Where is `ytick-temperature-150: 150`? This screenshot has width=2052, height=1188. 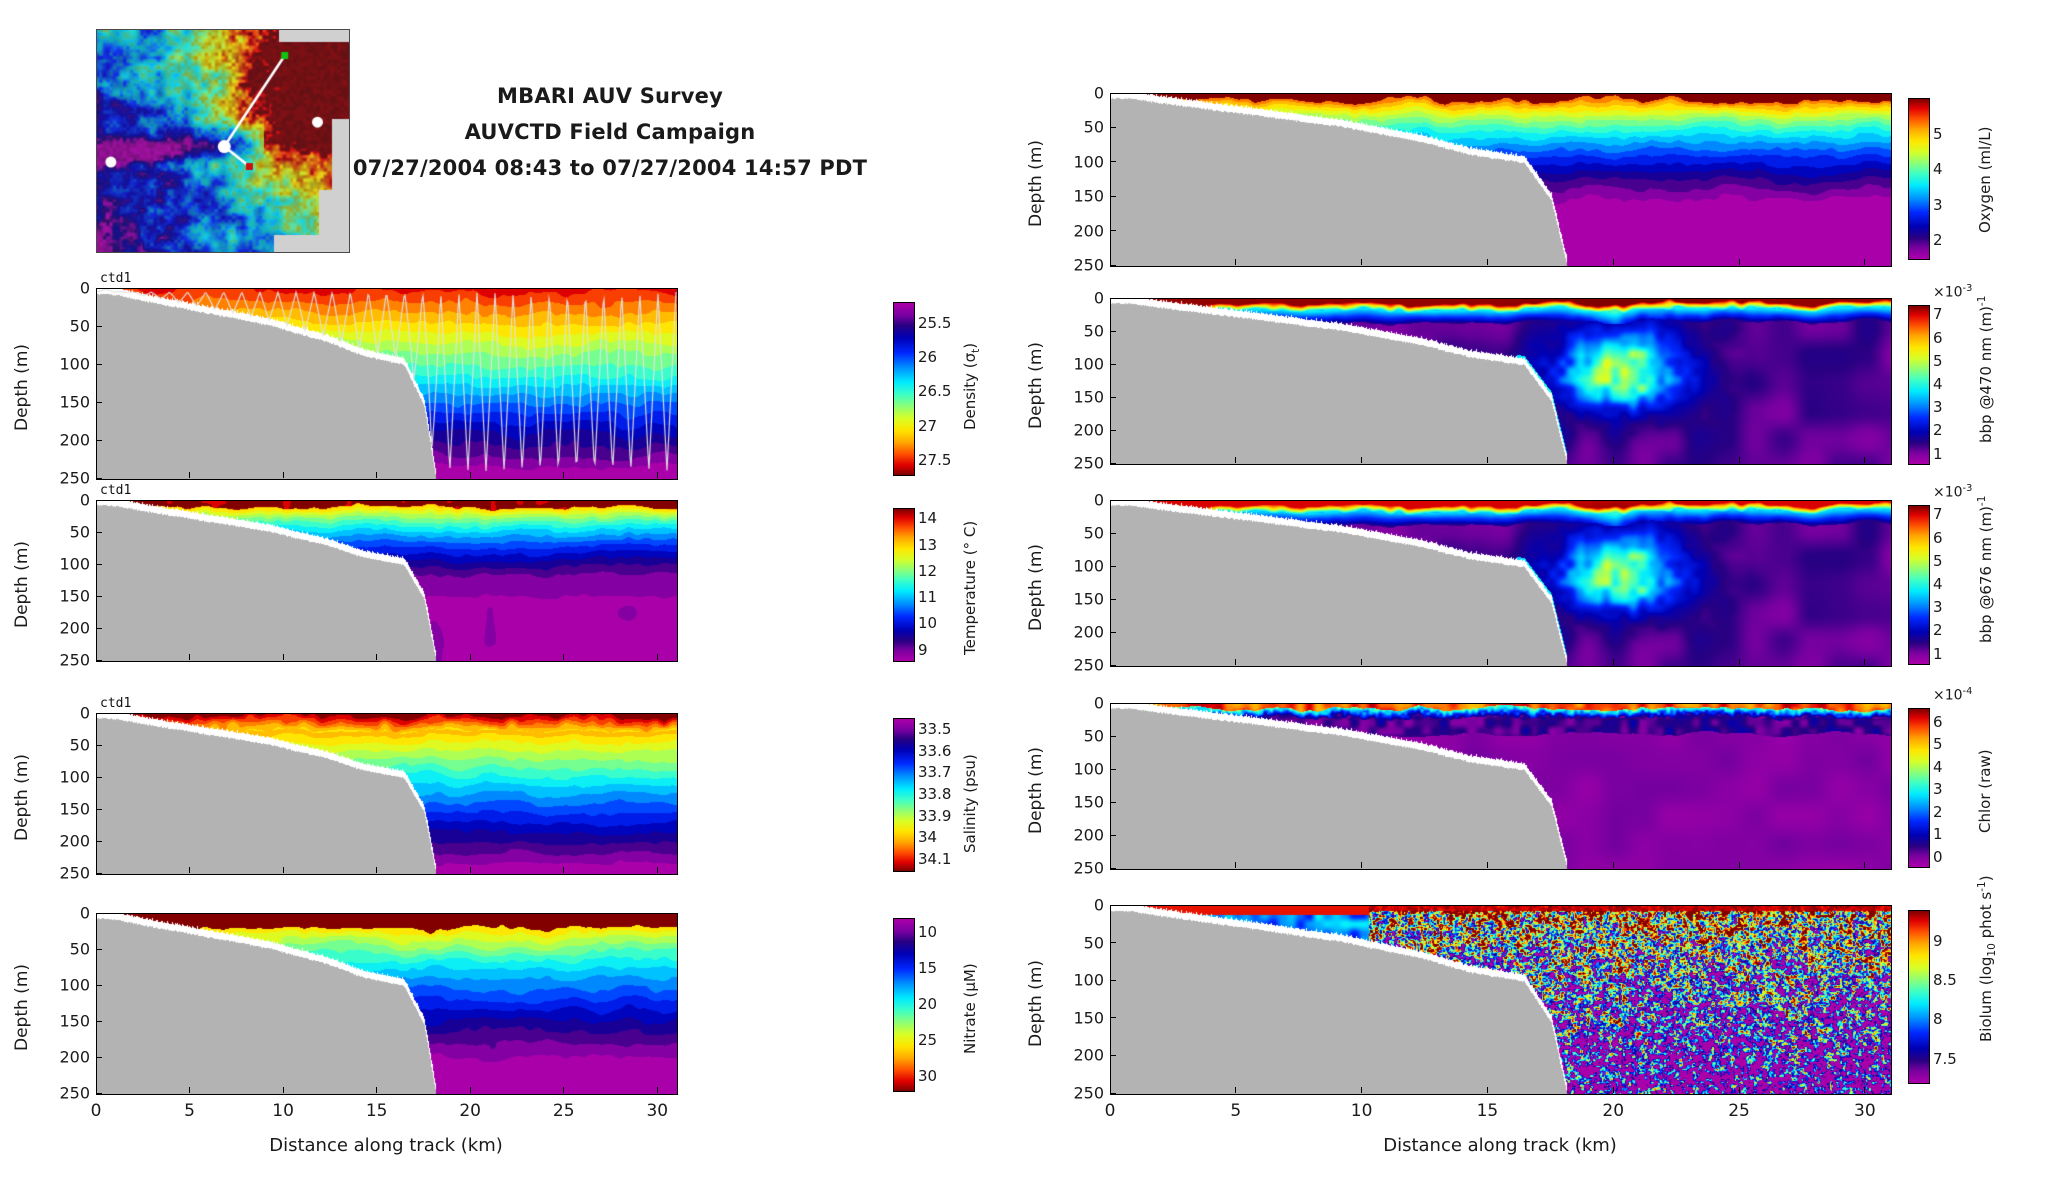
ytick-temperature-150: 150 is located at coordinates (74, 596).